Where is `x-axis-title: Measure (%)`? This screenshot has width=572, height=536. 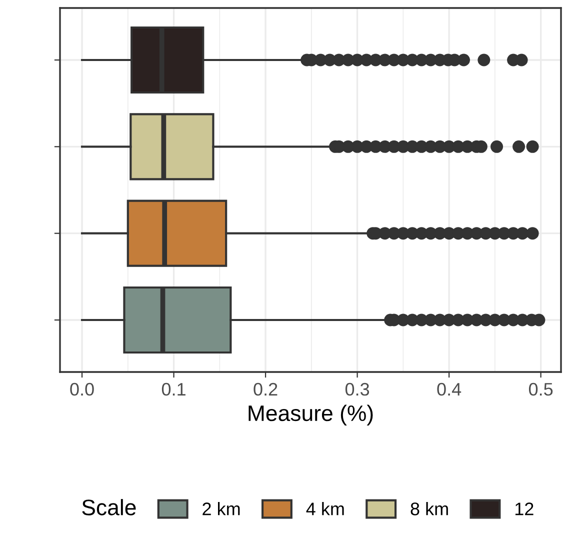
x-axis-title: Measure (%) is located at coordinates (310, 415).